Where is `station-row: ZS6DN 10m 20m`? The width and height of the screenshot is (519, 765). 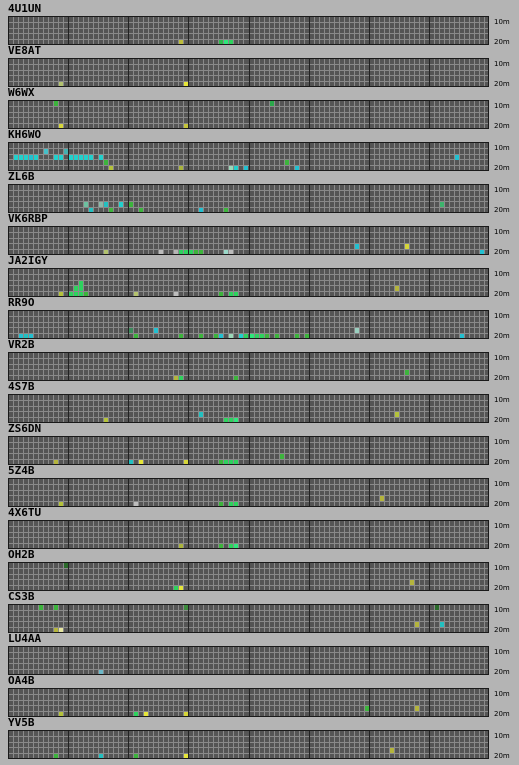
station-row: ZS6DN 10m 20m is located at coordinates (259, 444).